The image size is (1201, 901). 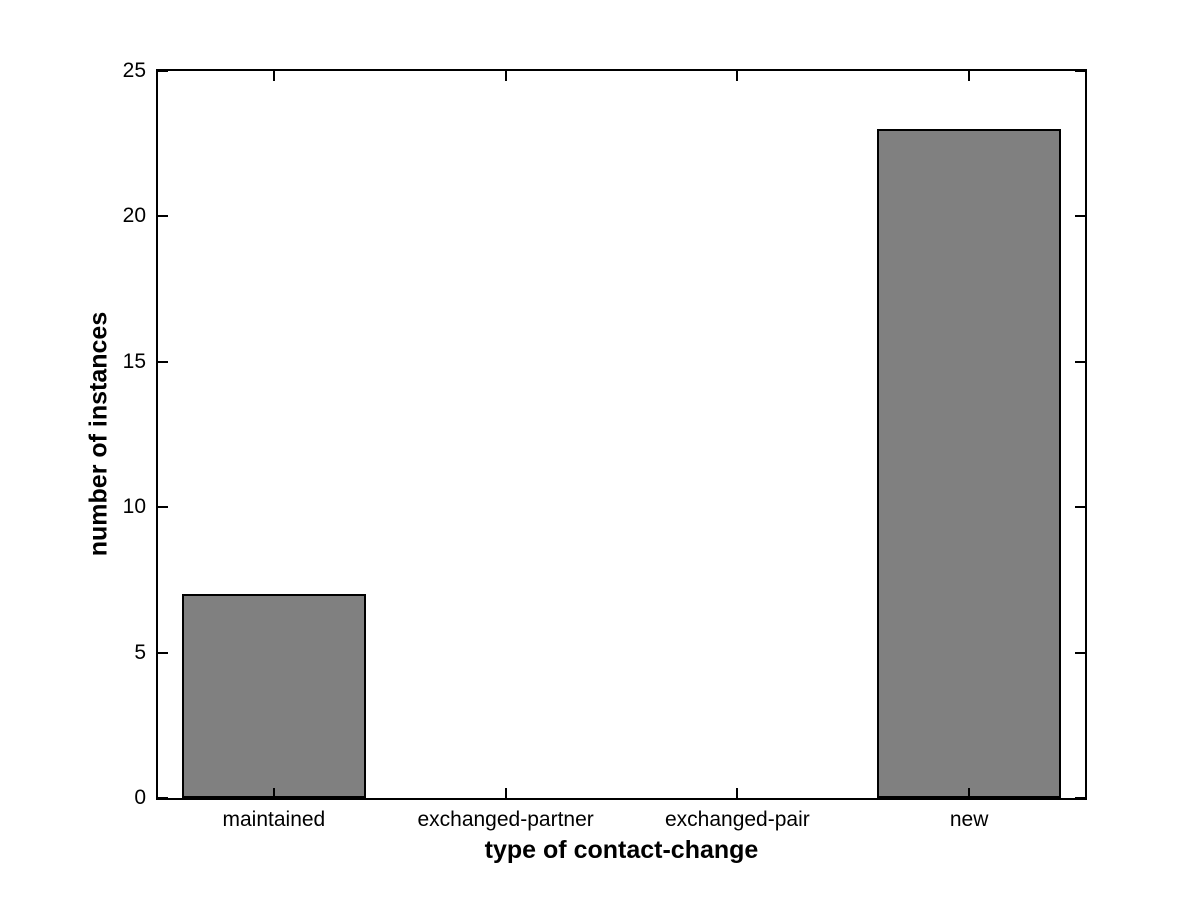 What do you see at coordinates (140, 652) in the screenshot?
I see `y-tick-label: 5` at bounding box center [140, 652].